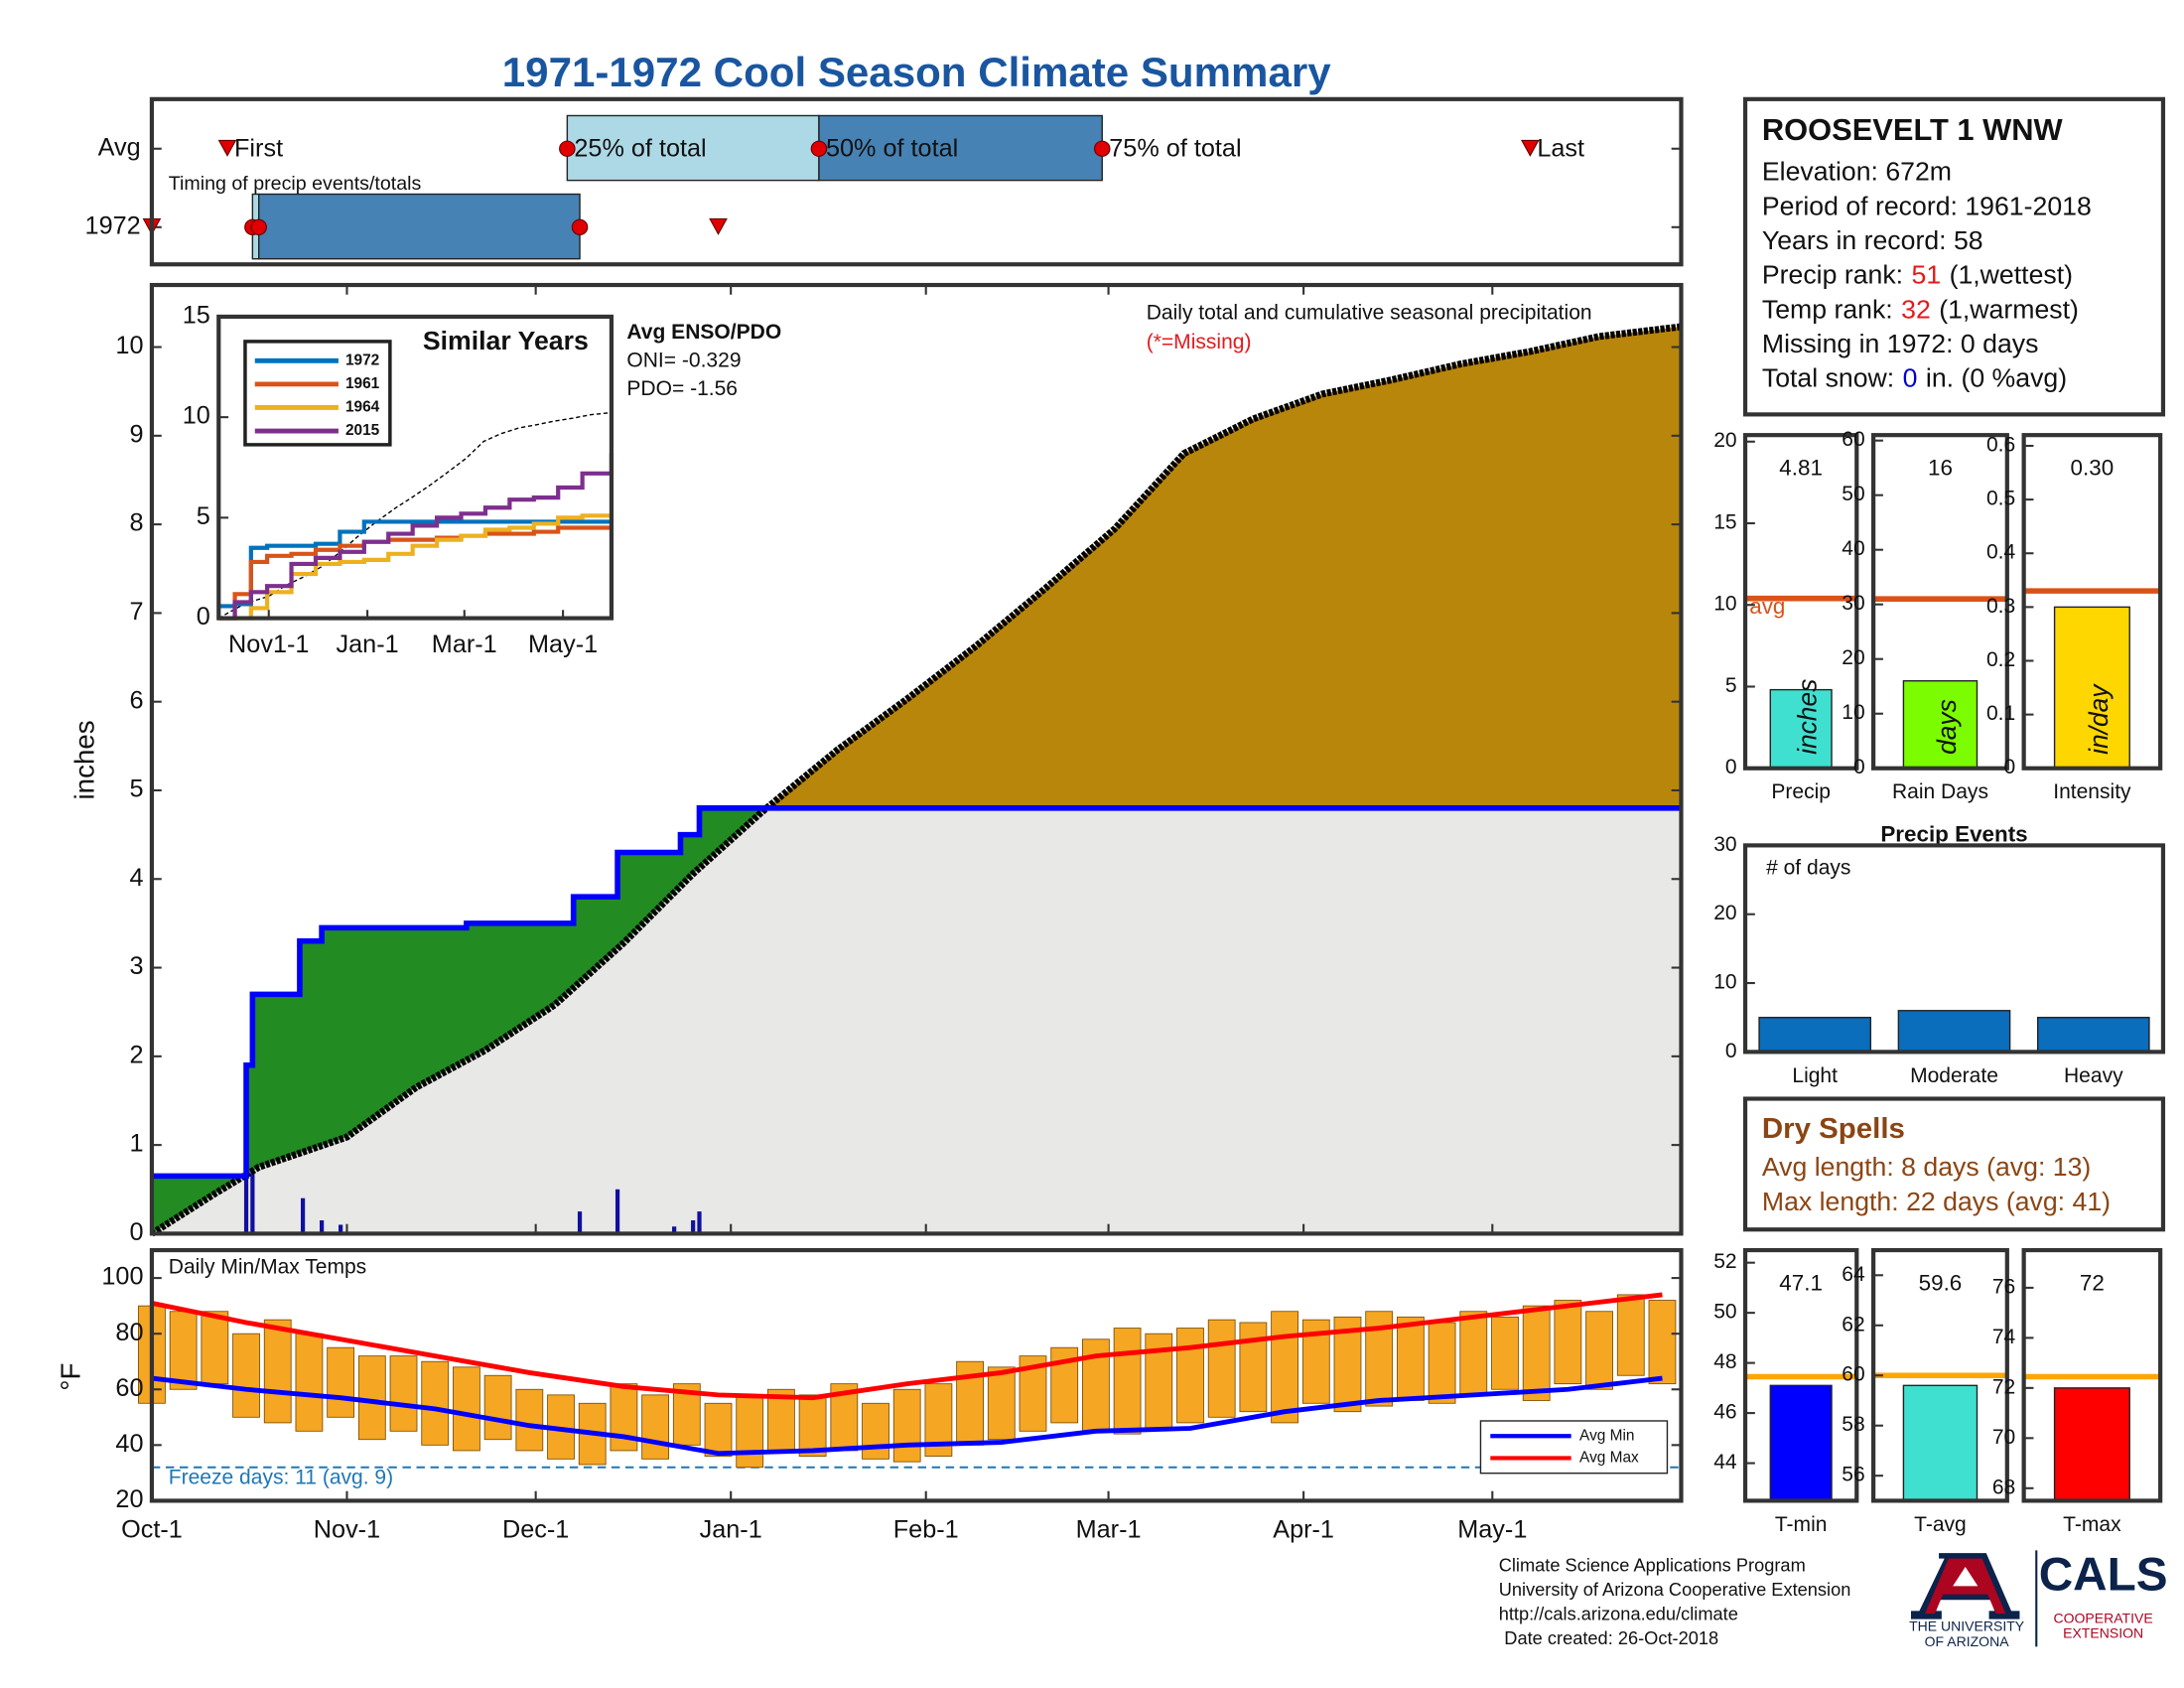 The height and width of the screenshot is (1688, 2184). I want to click on logo-a-hole, so click(1966, 1576).